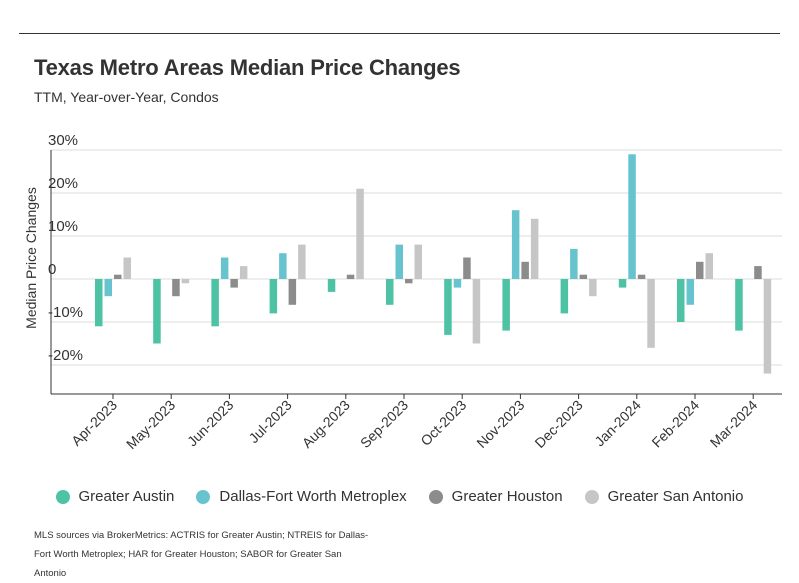 This screenshot has width=799, height=583. Describe the element at coordinates (292, 292) in the screenshot. I see `bar-greater-houston-jul-2023` at that location.